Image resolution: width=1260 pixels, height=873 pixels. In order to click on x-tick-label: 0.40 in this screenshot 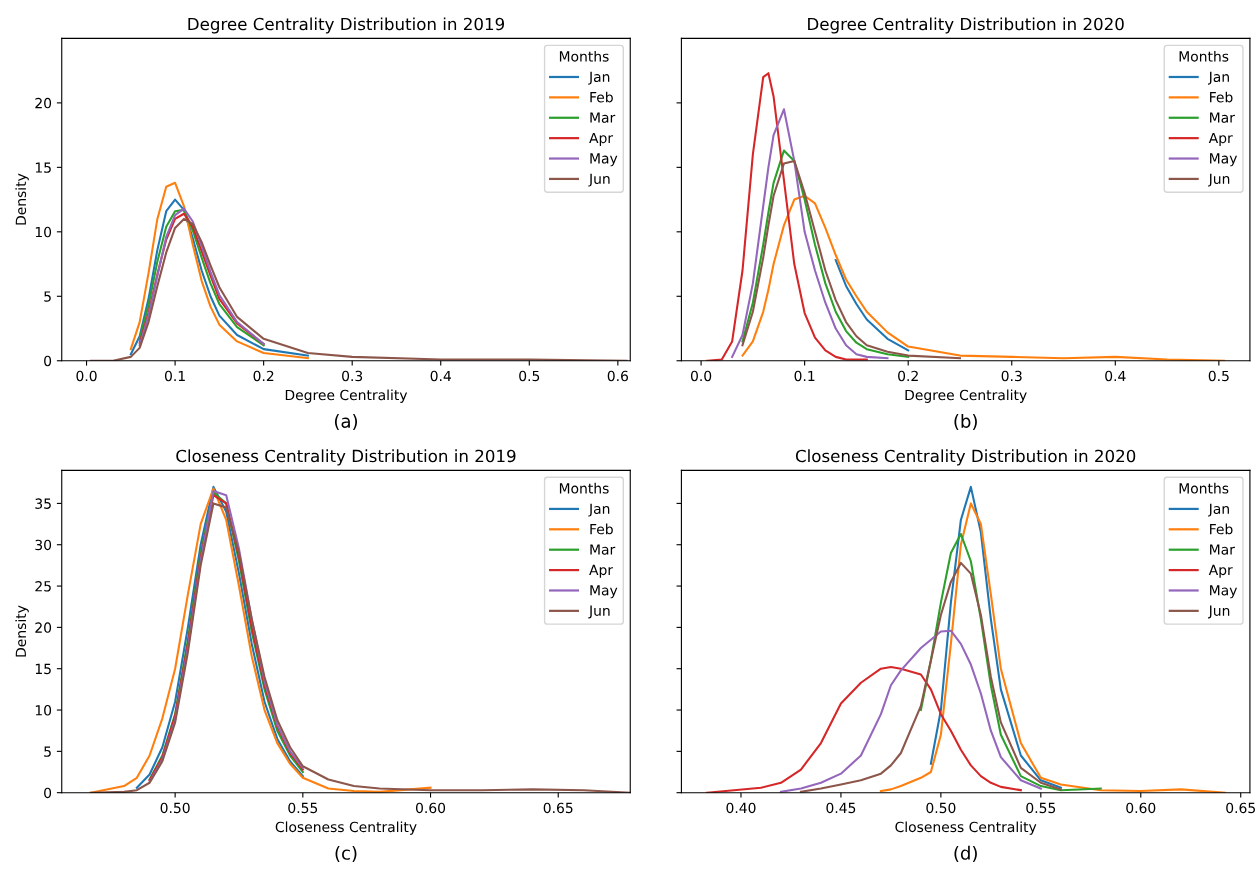, I will do `click(741, 808)`.